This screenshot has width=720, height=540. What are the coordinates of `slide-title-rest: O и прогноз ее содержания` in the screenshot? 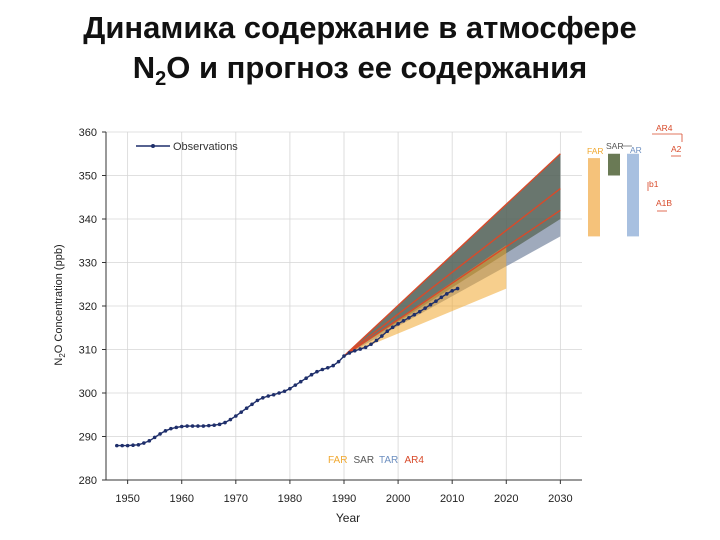 It's located at (377, 67).